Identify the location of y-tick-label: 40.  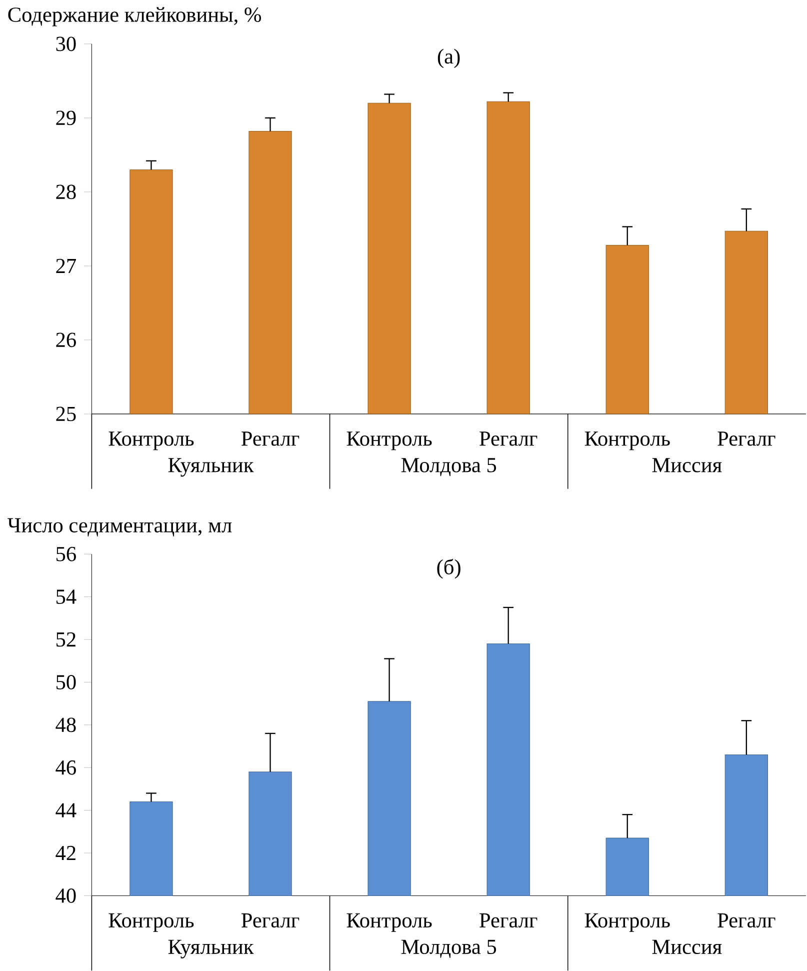
(66, 895).